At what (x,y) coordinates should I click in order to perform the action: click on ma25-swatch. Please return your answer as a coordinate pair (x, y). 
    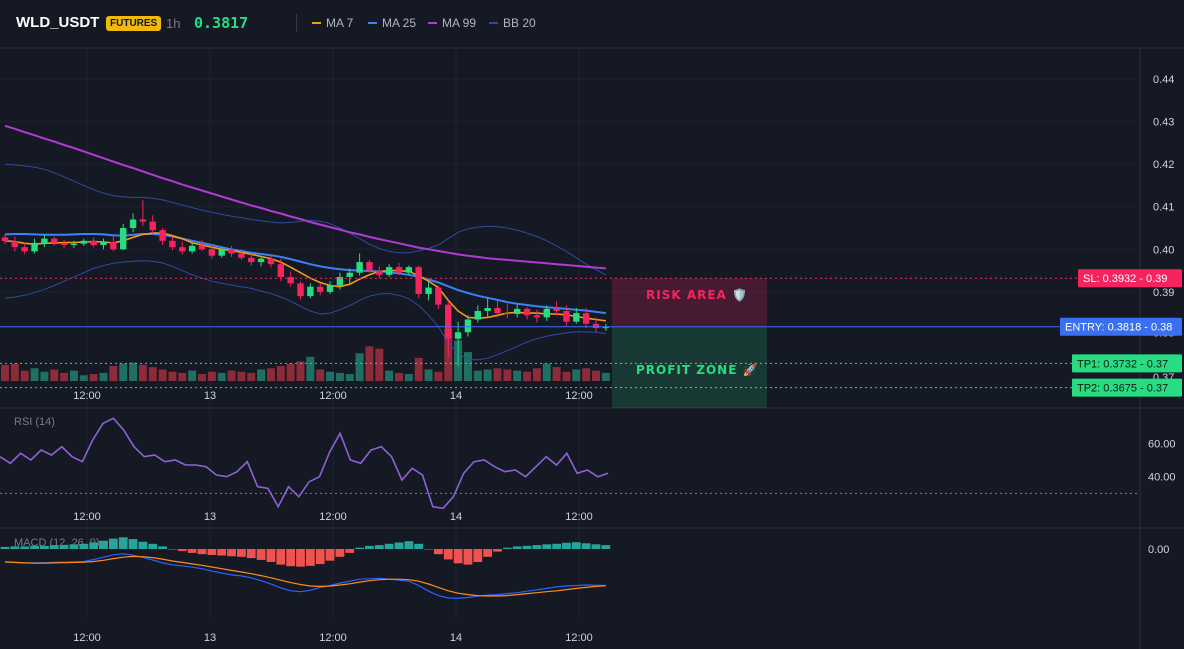
    Looking at the image, I should click on (372, 23).